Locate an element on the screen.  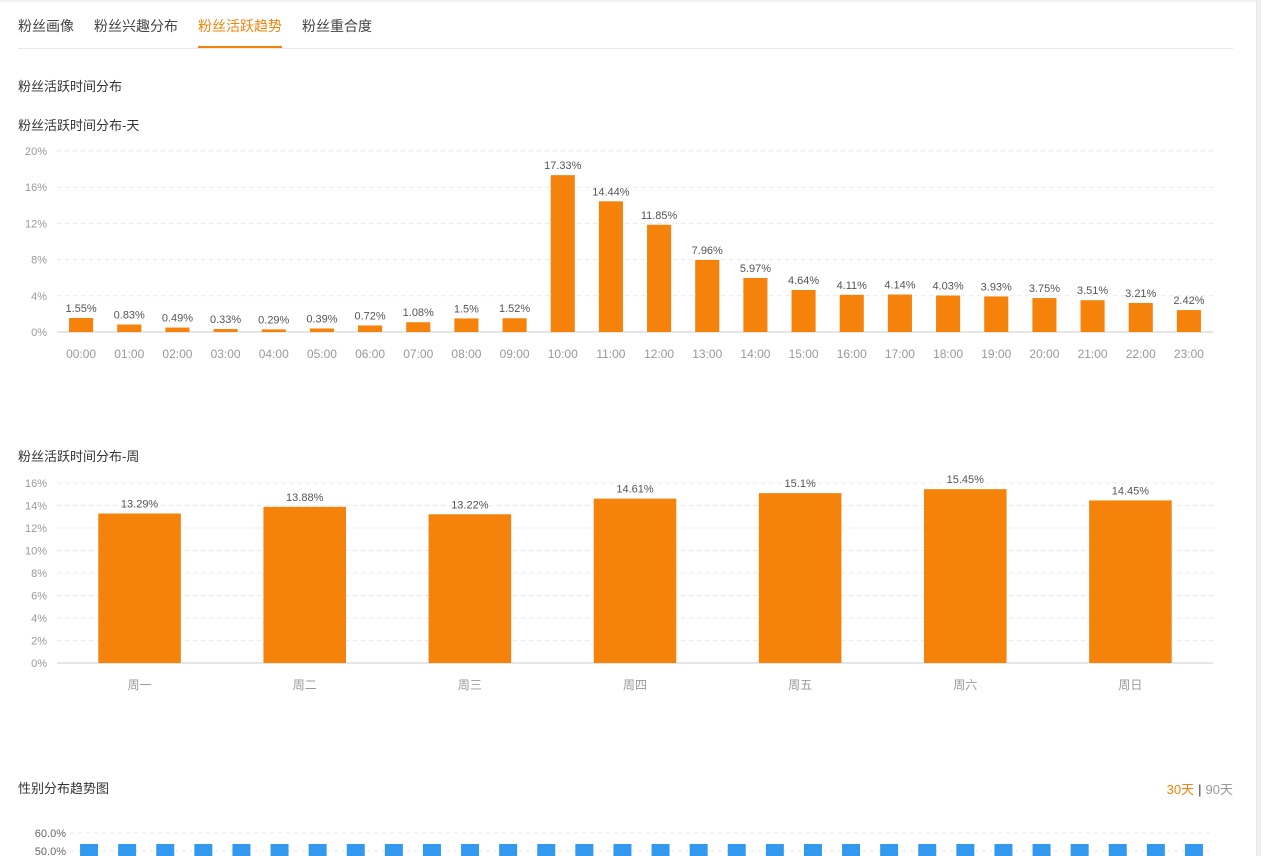
x-tick-label: 20:00 is located at coordinates (1044, 354).